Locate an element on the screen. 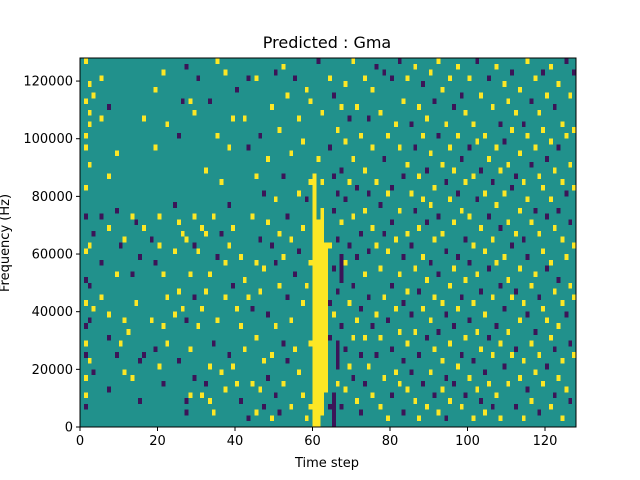 The image size is (640, 480). x-tick-label: 40 is located at coordinates (235, 441).